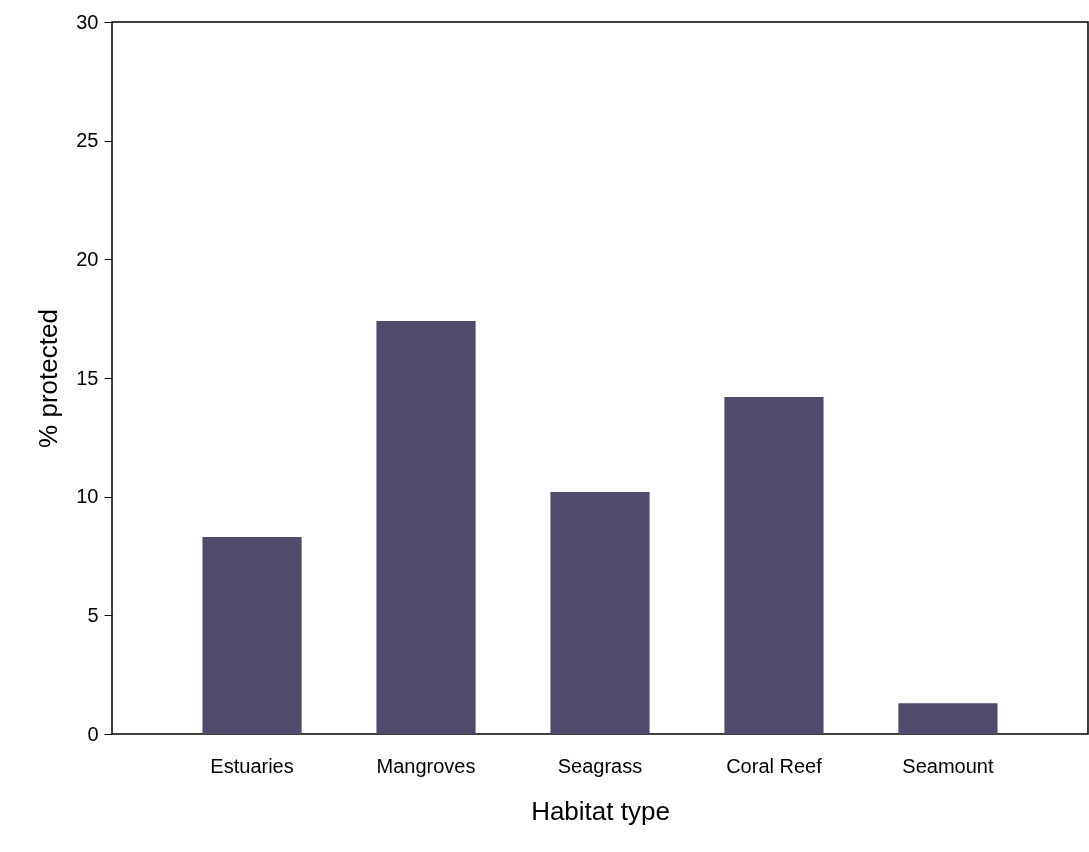 The image size is (1089, 852). I want to click on y-tick-label: 30, so click(87, 21).